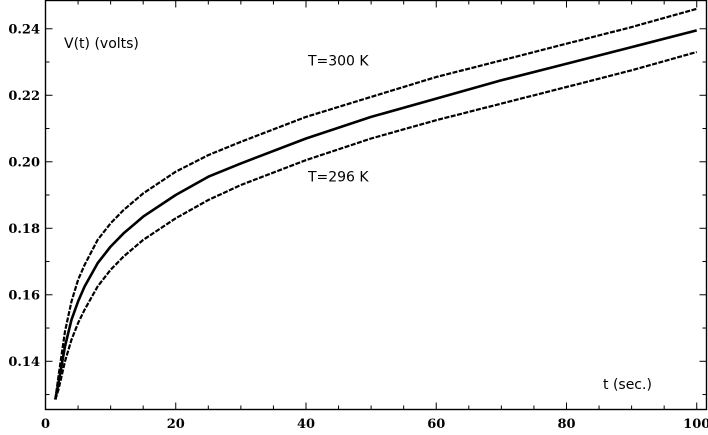 This screenshot has height=435, width=708. I want to click on y-tick-label: 0.20, so click(24, 162).